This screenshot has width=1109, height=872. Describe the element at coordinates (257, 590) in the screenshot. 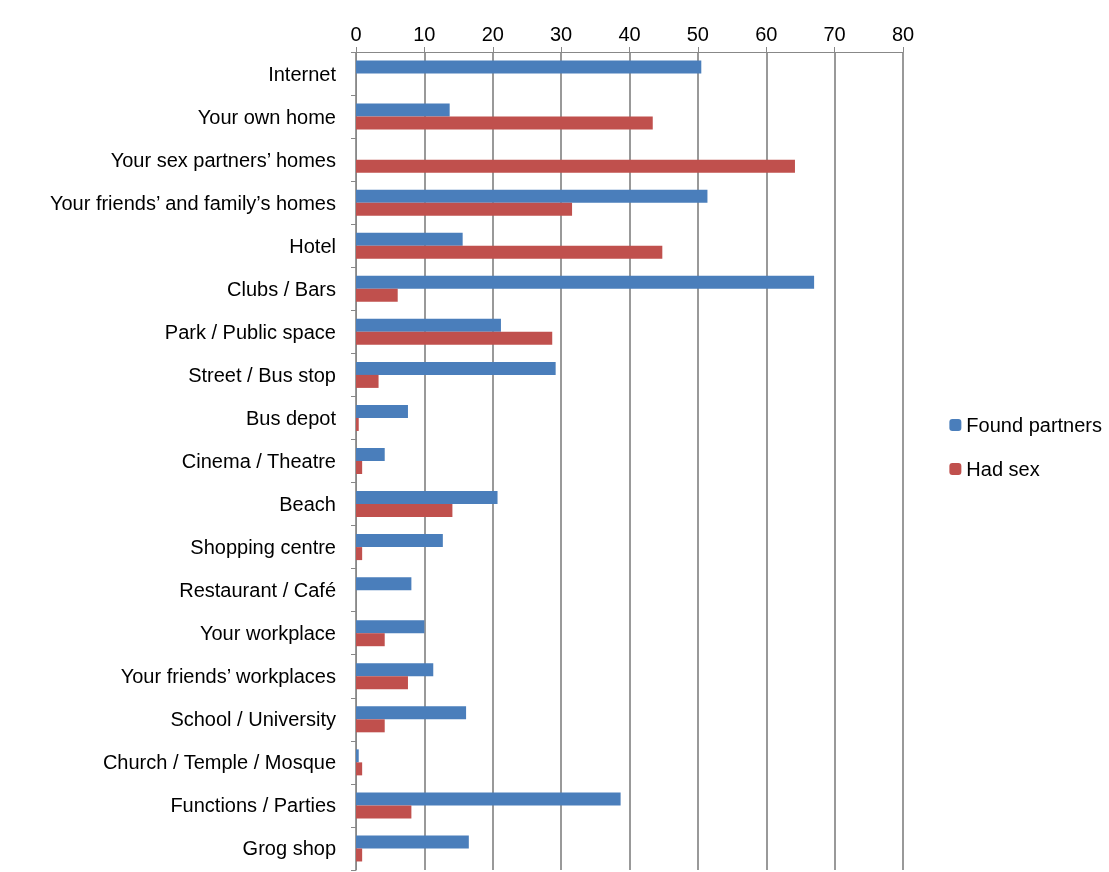

I see `y-tick-label: Restaurant / Café` at that location.